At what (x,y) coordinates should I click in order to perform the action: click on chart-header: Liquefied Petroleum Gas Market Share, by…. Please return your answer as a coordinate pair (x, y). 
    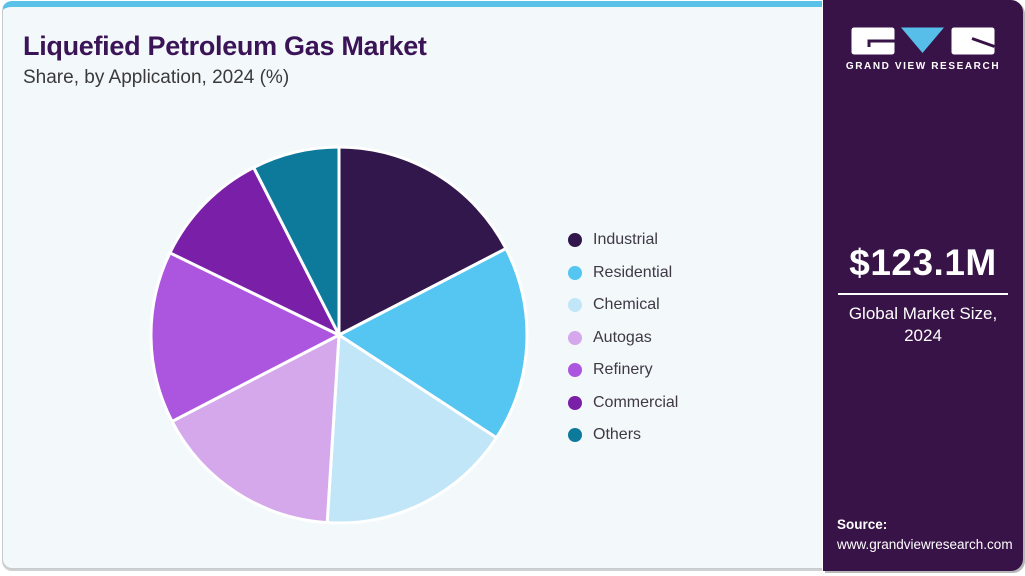
    Looking at the image, I should click on (225, 60).